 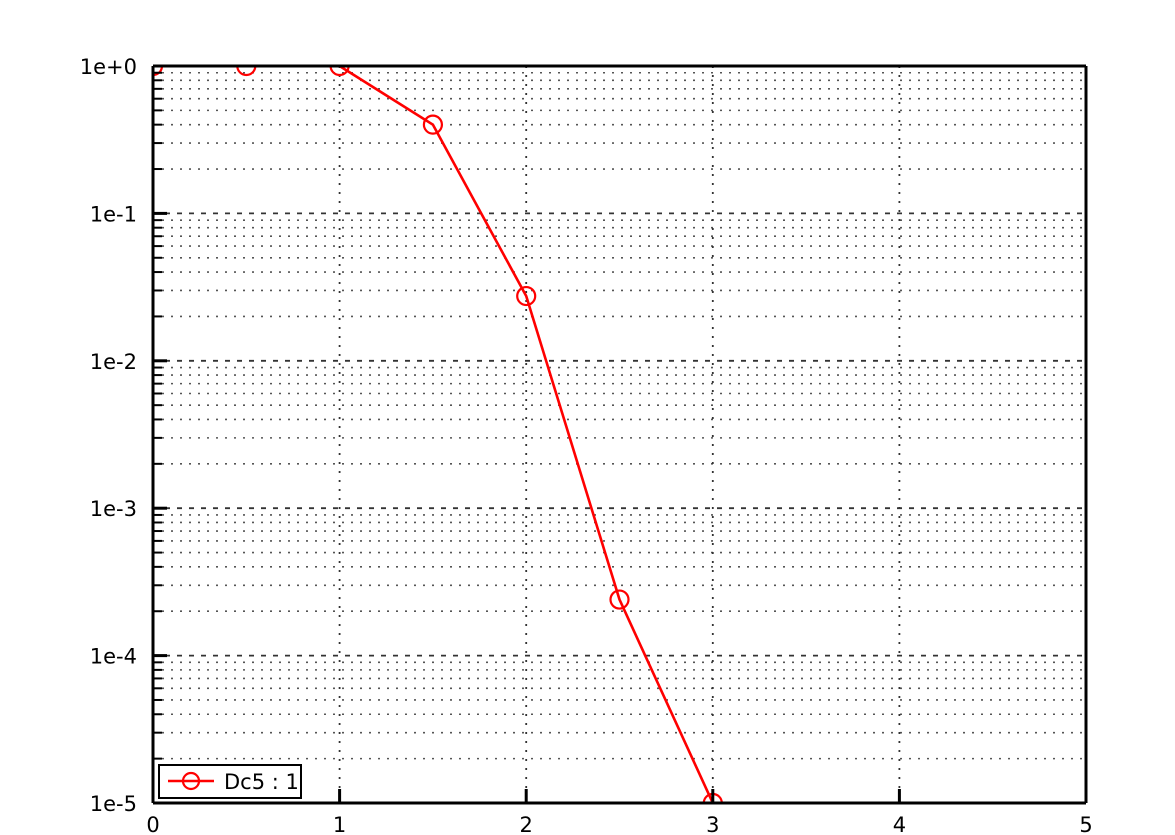 What do you see at coordinates (899, 824) in the screenshot?
I see `x-tick-label: 4` at bounding box center [899, 824].